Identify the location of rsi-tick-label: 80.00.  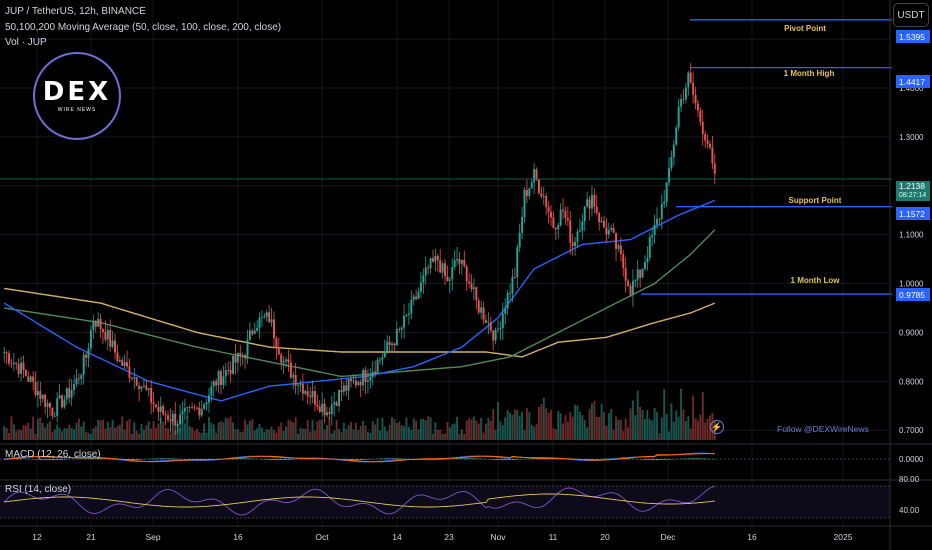
(909, 479).